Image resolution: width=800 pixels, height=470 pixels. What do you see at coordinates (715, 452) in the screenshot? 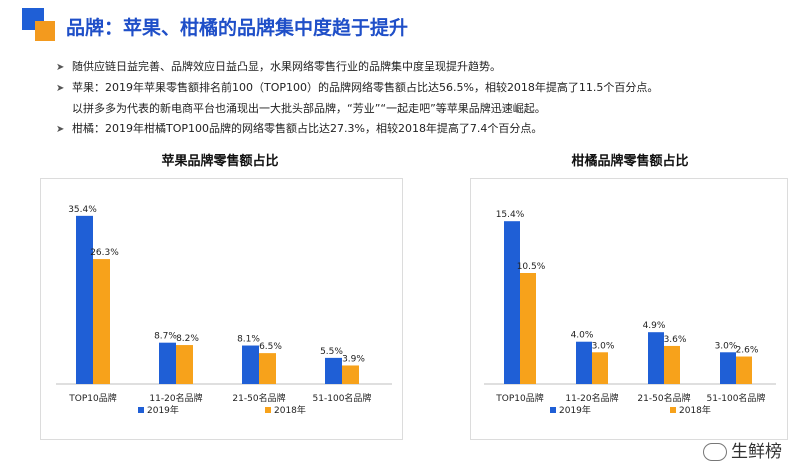
I see `wechat-icon` at bounding box center [715, 452].